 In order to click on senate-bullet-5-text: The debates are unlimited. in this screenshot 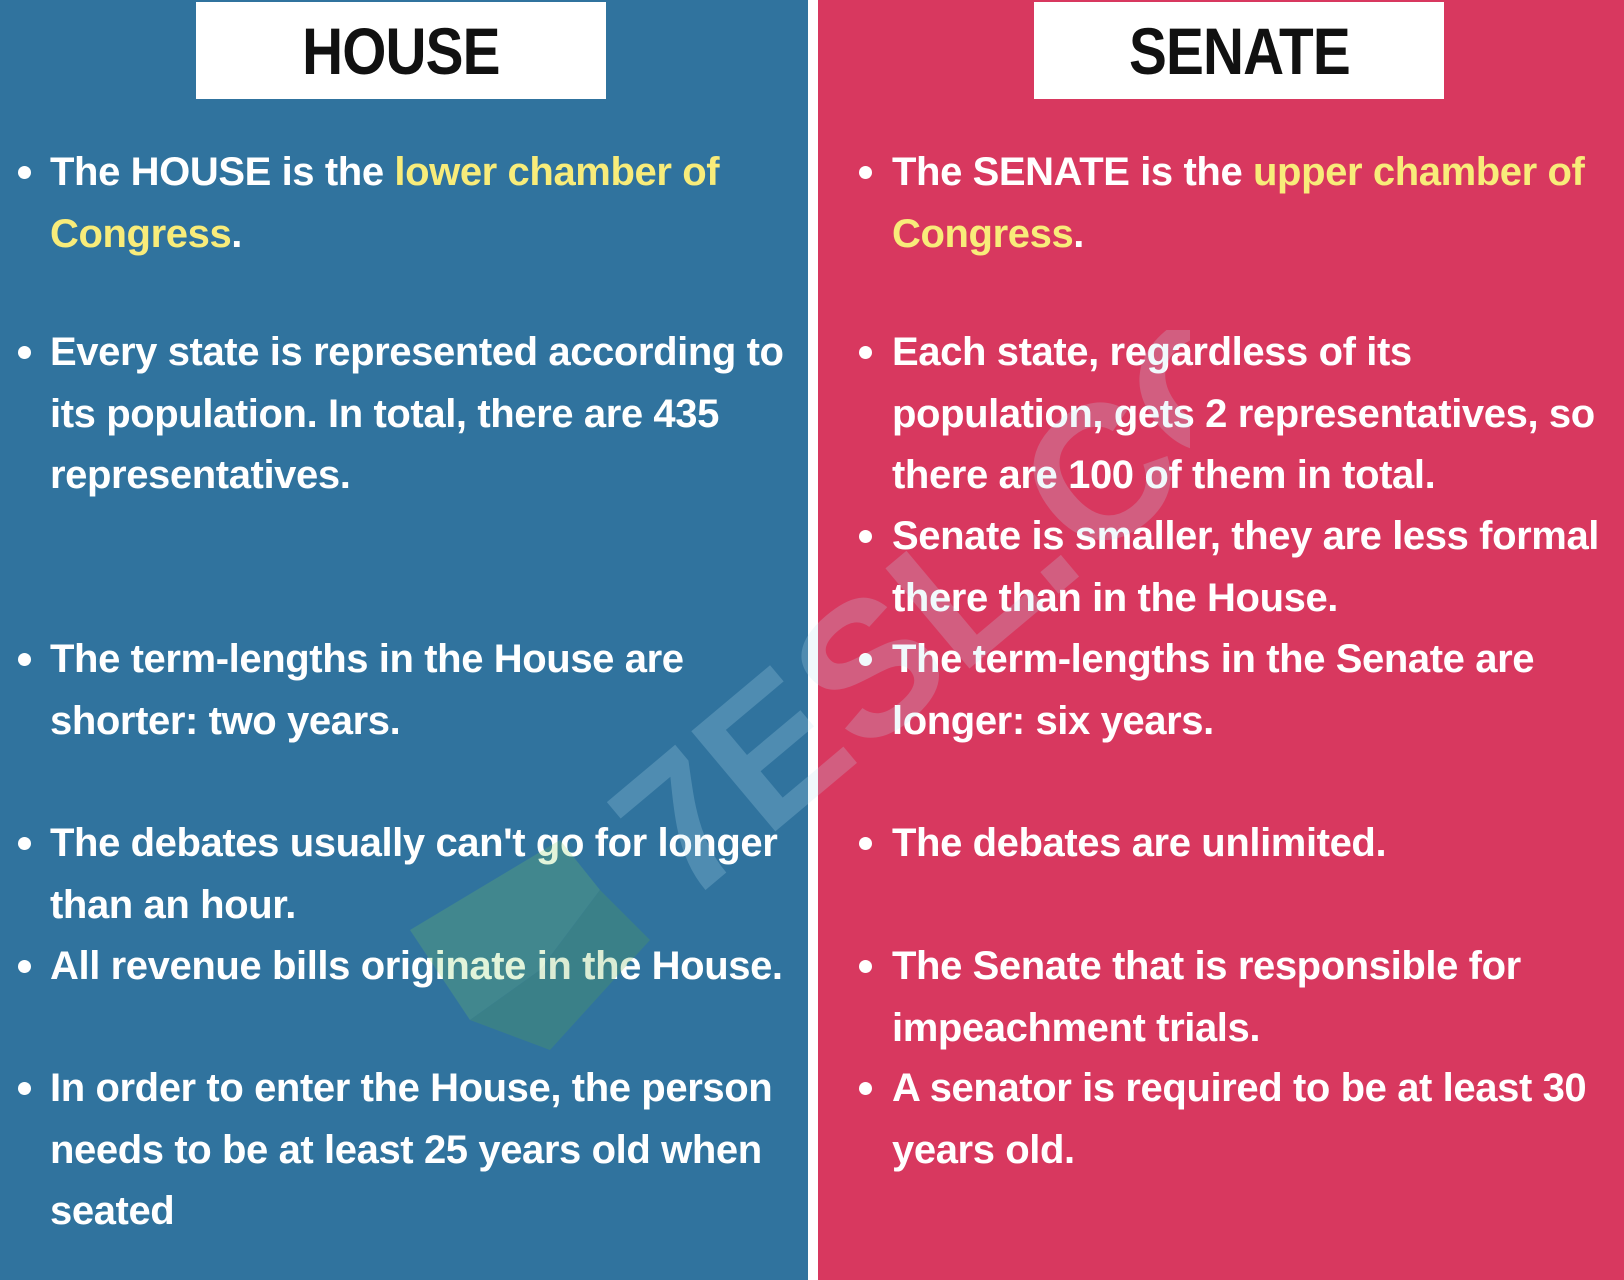, I will do `click(1139, 843)`.